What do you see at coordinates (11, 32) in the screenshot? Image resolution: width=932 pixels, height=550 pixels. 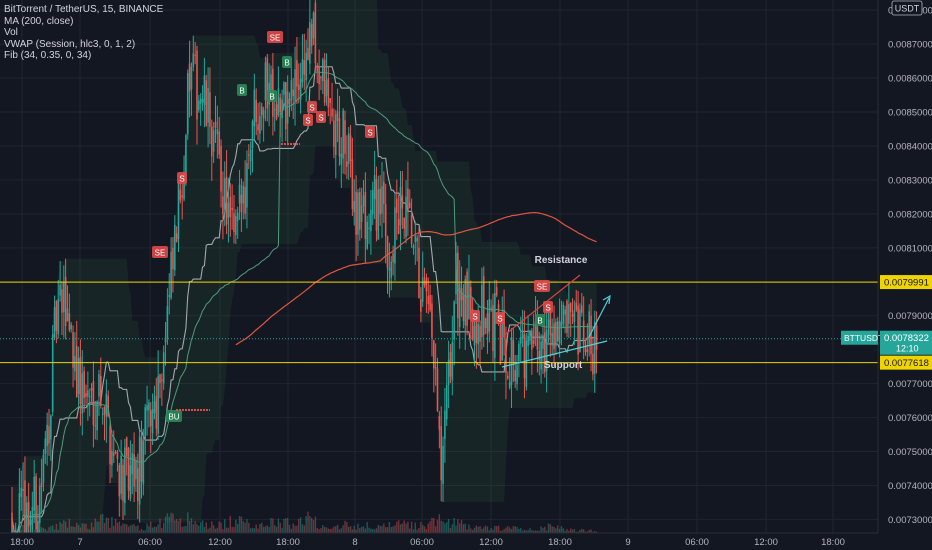 I see `indicator-vol: Vol` at bounding box center [11, 32].